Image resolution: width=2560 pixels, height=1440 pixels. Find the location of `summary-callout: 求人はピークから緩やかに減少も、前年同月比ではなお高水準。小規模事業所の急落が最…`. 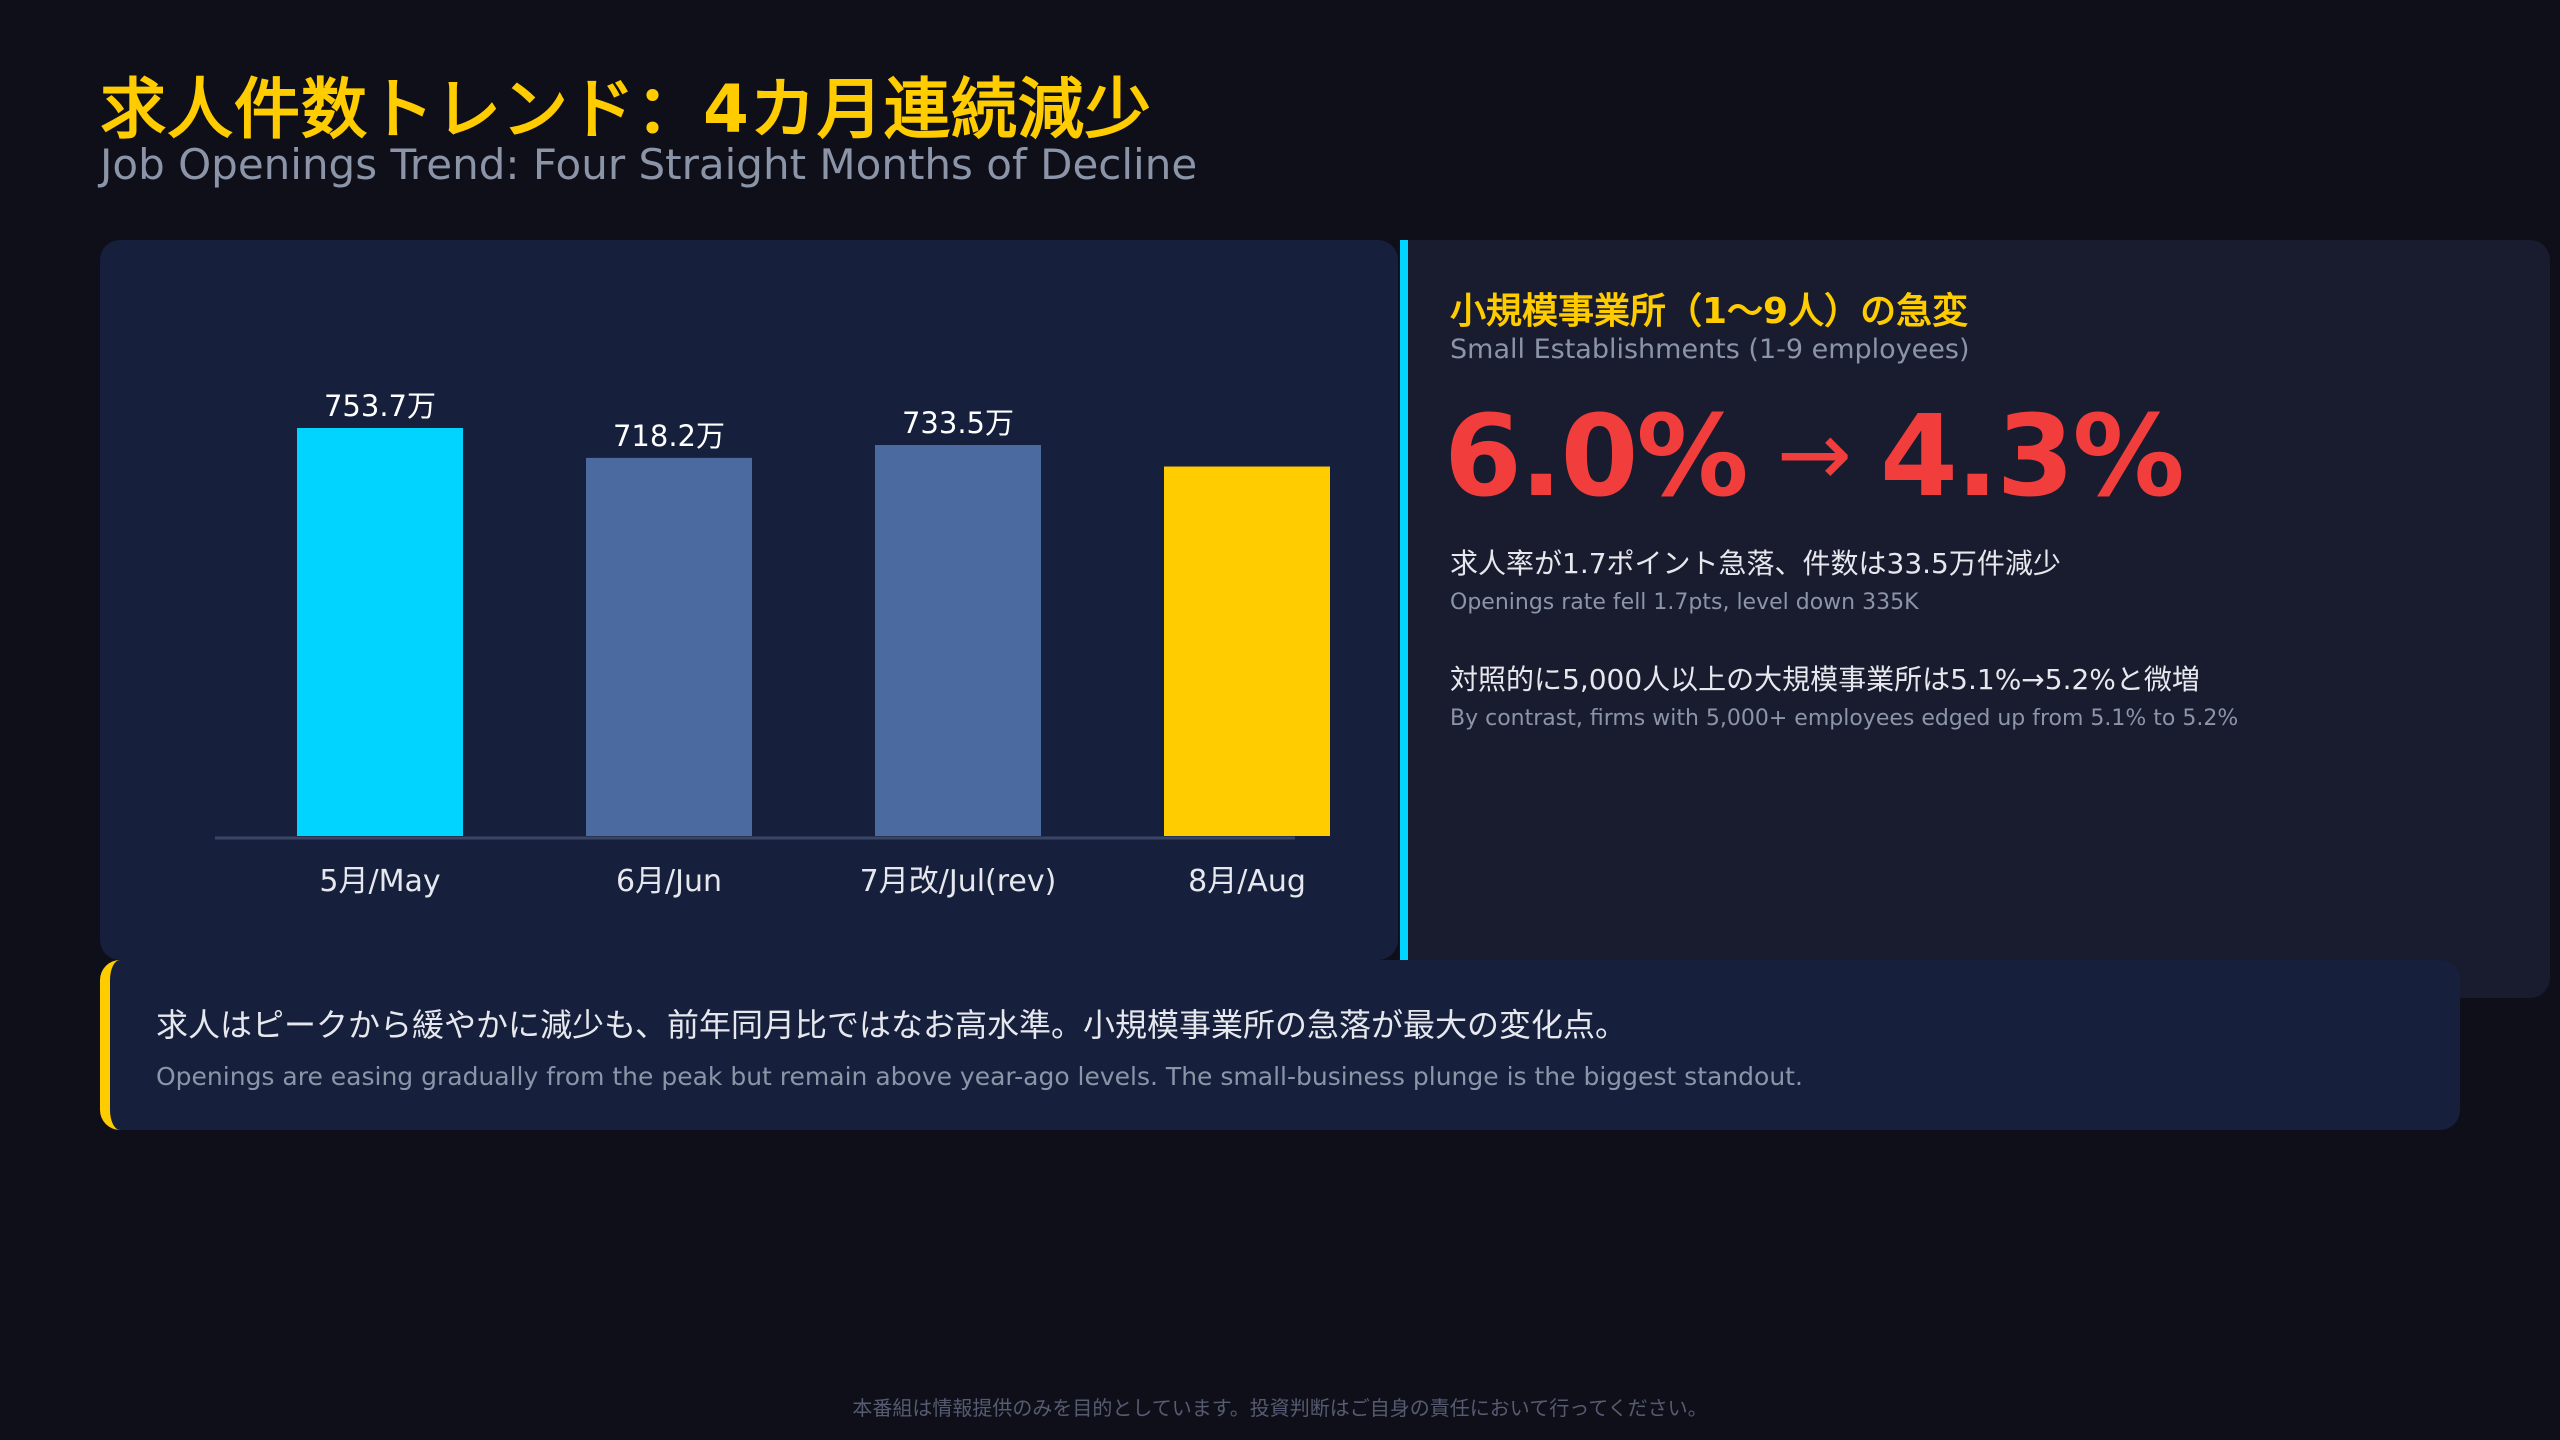

summary-callout: 求人はピークから緩やかに減少も、前年同月比ではなお高水準。小規模事業所の急落が最… is located at coordinates (1280, 1045).